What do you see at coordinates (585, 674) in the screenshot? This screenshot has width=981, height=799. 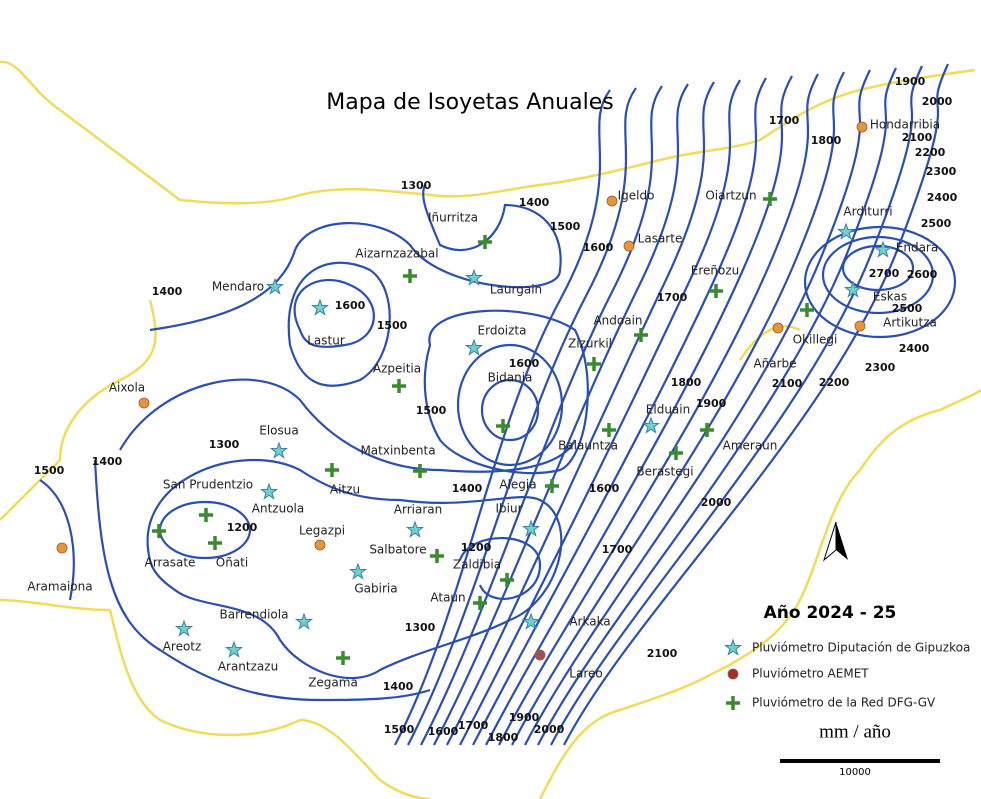 I see `station-label: Lareo` at bounding box center [585, 674].